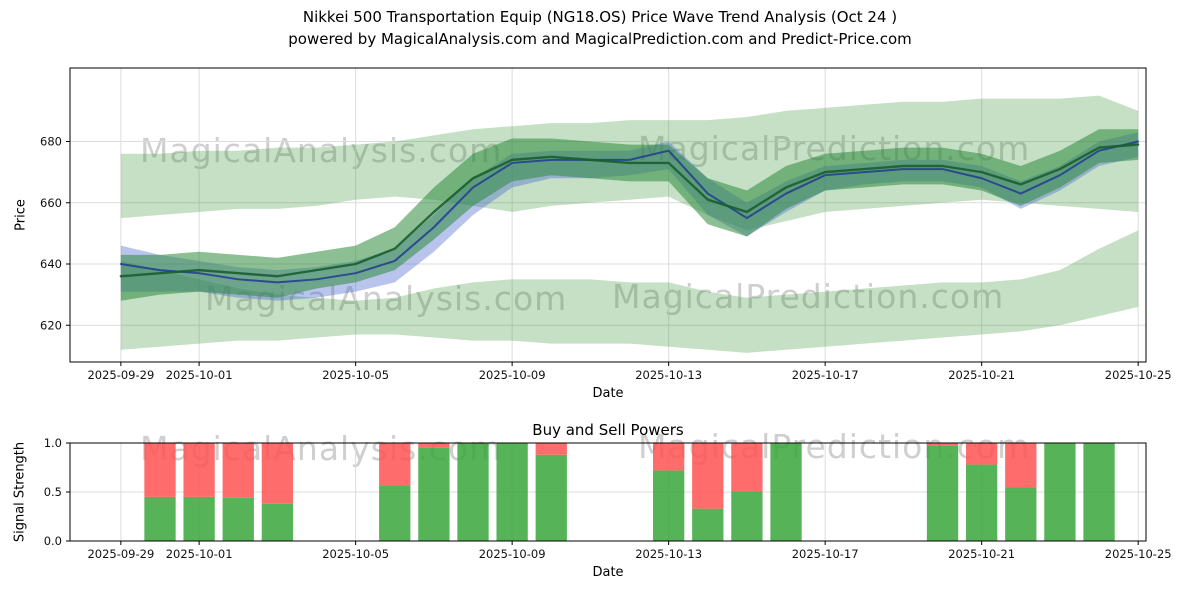  Describe the element at coordinates (21, 215) in the screenshot. I see `price-axis-label: Price` at that location.